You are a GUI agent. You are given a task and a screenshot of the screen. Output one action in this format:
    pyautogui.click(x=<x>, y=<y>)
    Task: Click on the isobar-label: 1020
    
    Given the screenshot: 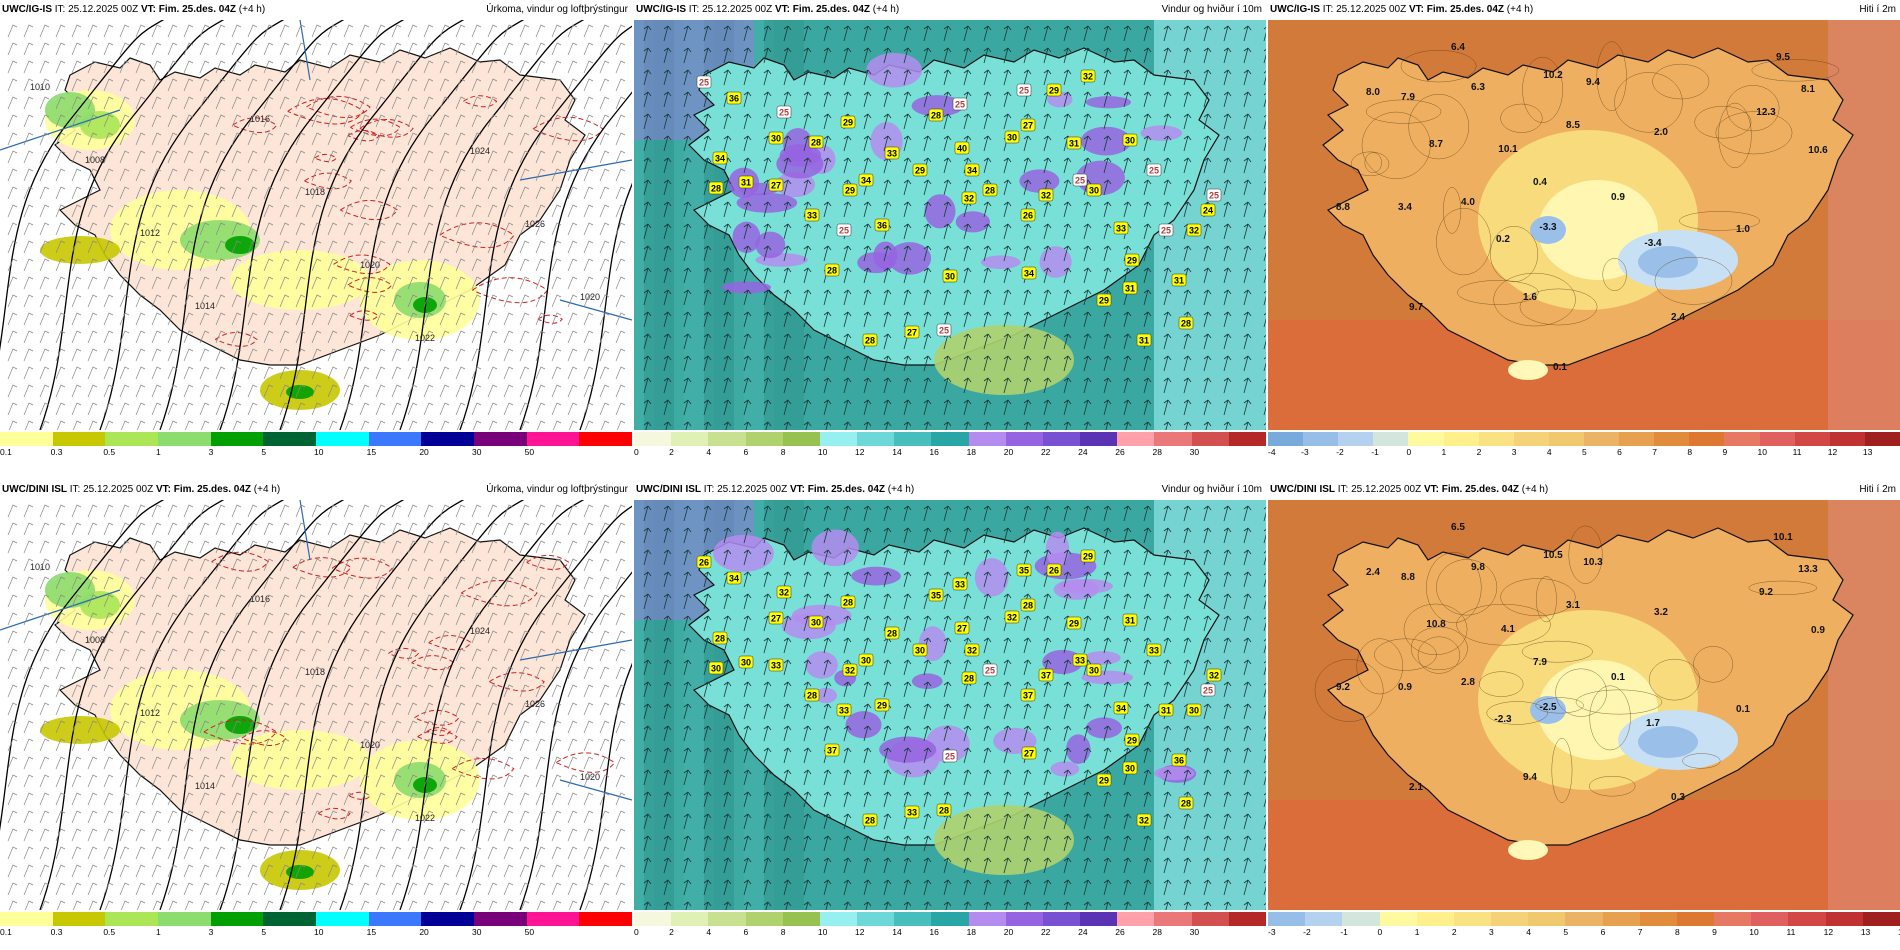 What is the action you would take?
    pyautogui.click(x=370, y=745)
    